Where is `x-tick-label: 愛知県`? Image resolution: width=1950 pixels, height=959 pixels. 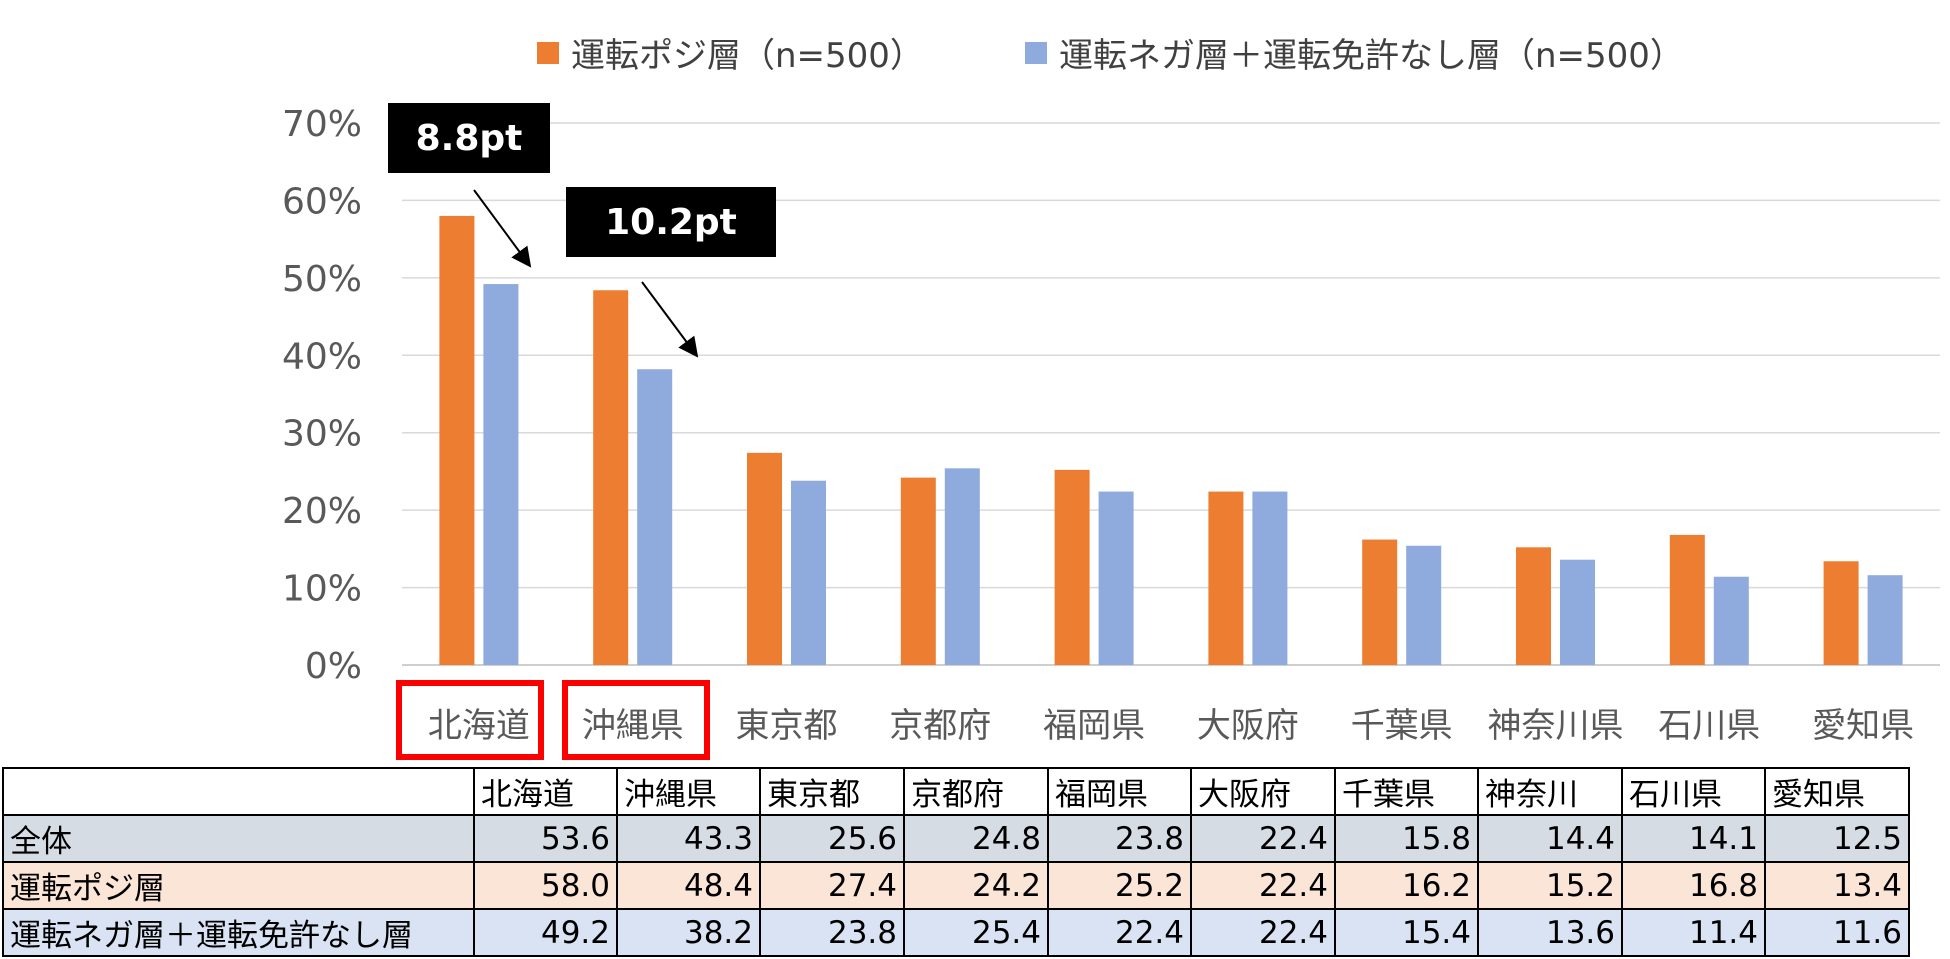
x-tick-label: 愛知県 is located at coordinates (1863, 726).